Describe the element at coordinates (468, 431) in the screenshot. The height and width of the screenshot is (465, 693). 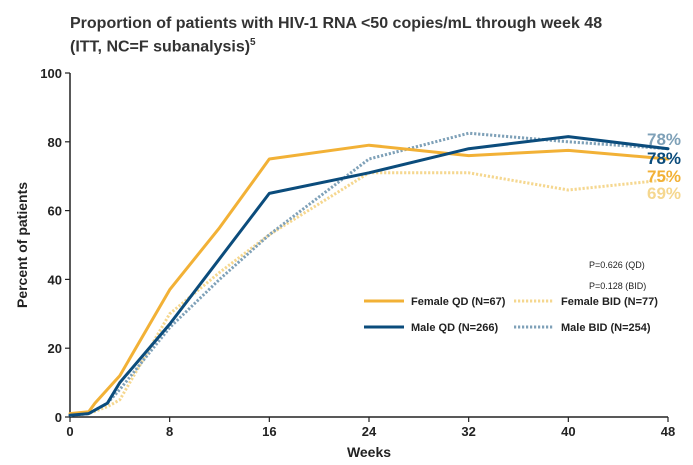
I see `x-tick-label-32: 32` at that location.